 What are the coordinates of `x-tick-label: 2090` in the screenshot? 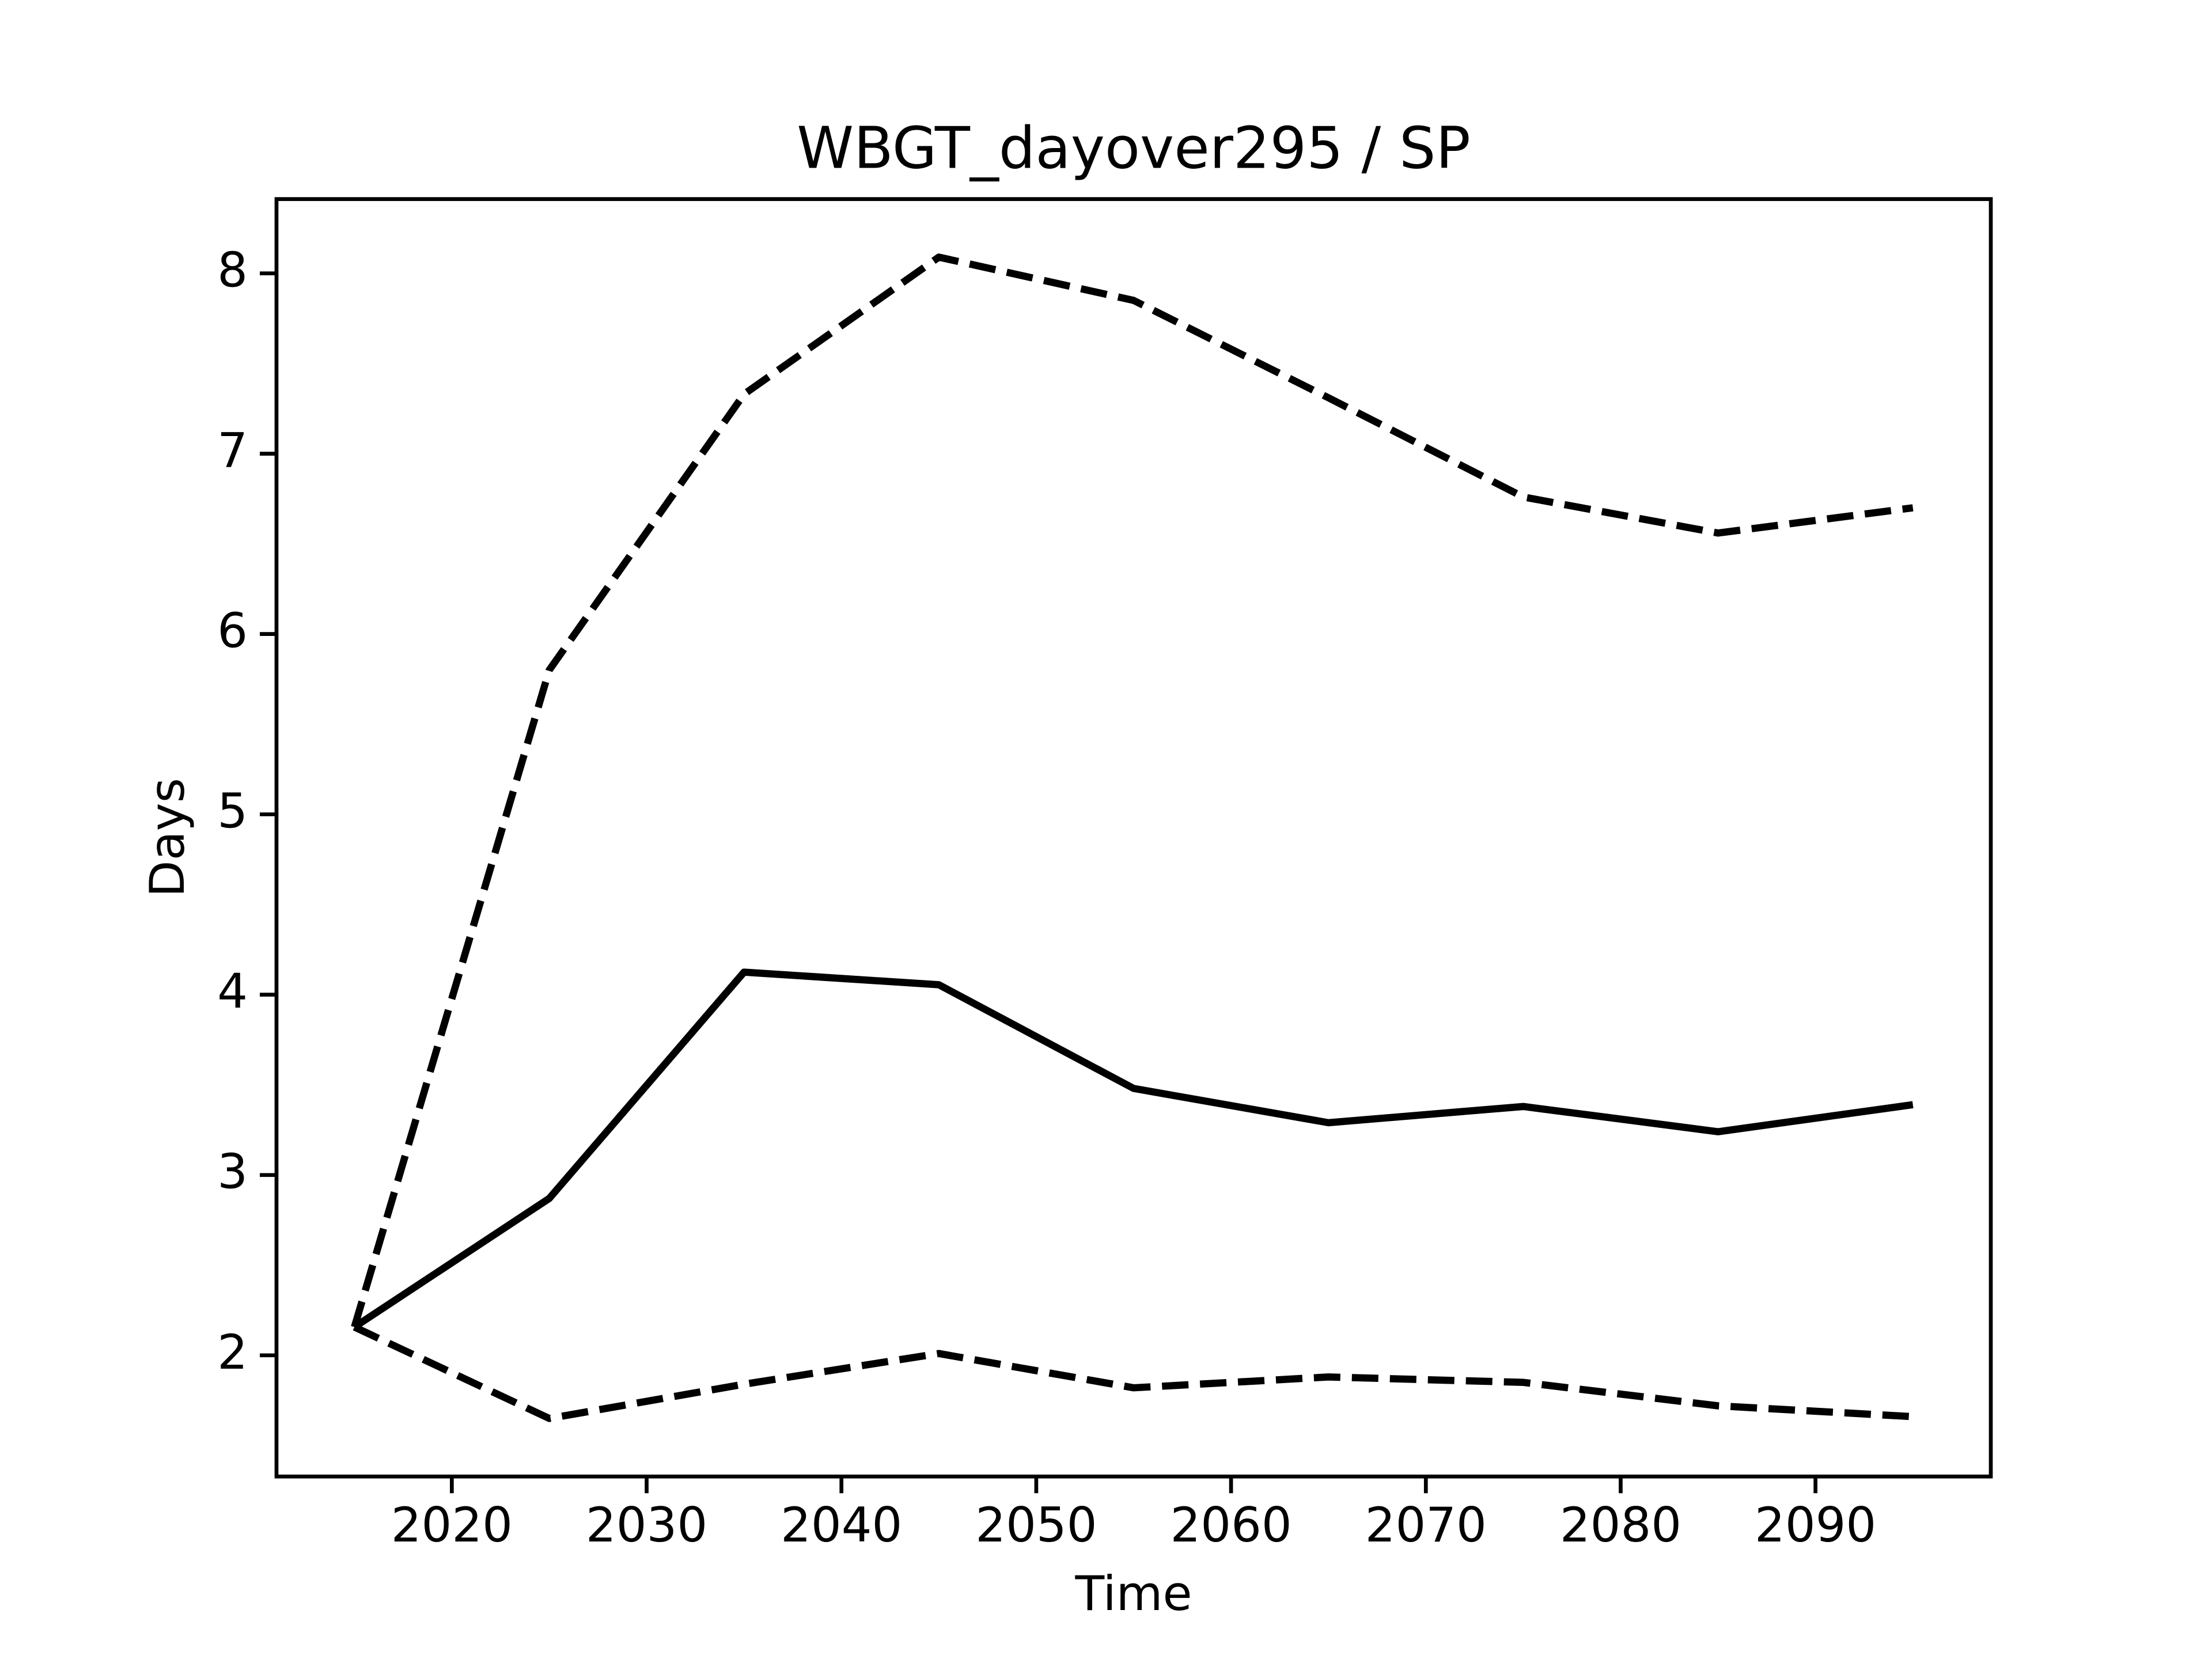 It's located at (1815, 1525).